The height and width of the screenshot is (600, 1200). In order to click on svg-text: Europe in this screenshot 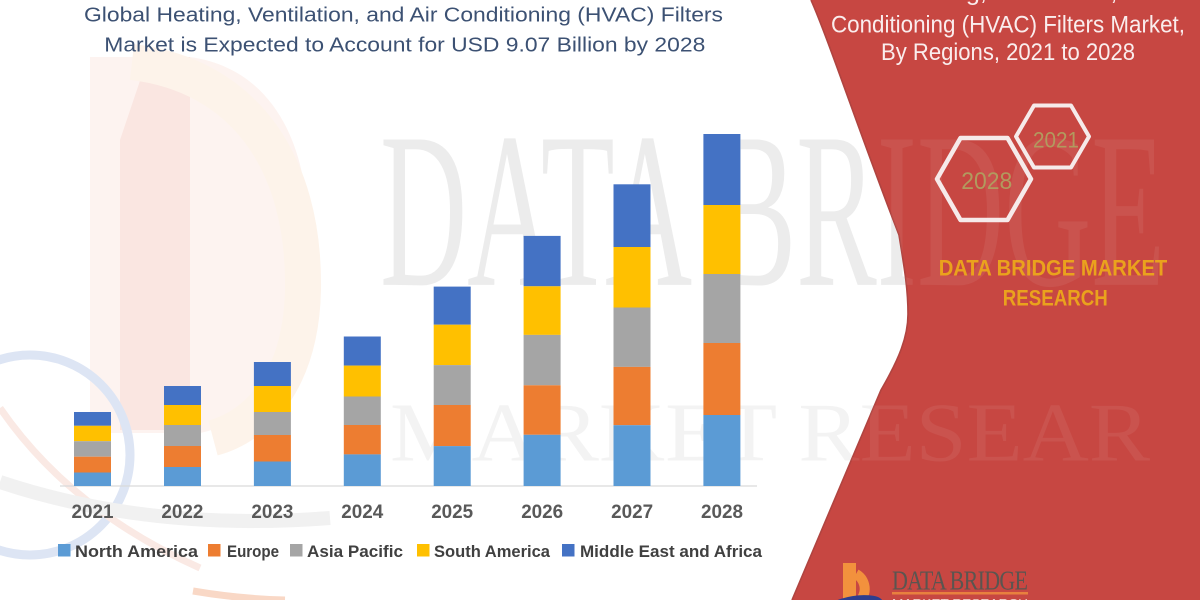, I will do `click(253, 551)`.